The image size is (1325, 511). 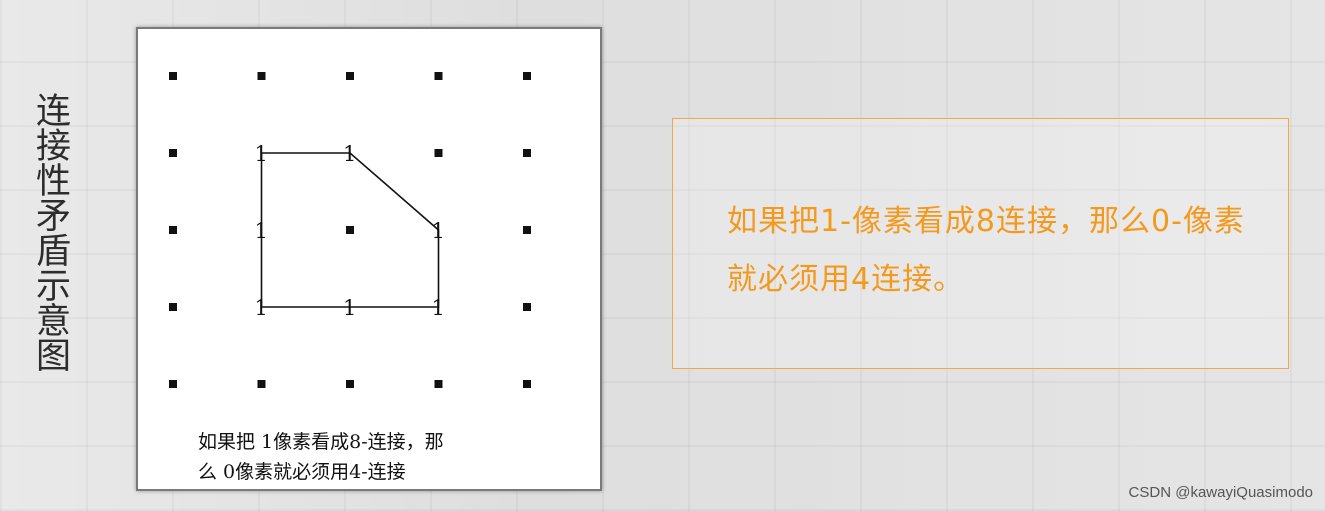 What do you see at coordinates (50, 232) in the screenshot?
I see `vertical-slide-title: 连接性矛盾示意图` at bounding box center [50, 232].